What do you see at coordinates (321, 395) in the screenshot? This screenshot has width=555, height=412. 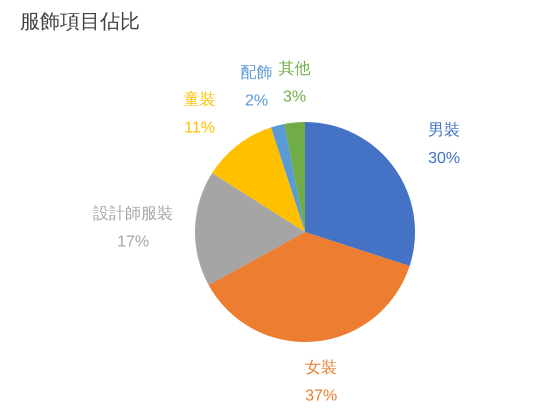 I see `data-label: 37%` at bounding box center [321, 395].